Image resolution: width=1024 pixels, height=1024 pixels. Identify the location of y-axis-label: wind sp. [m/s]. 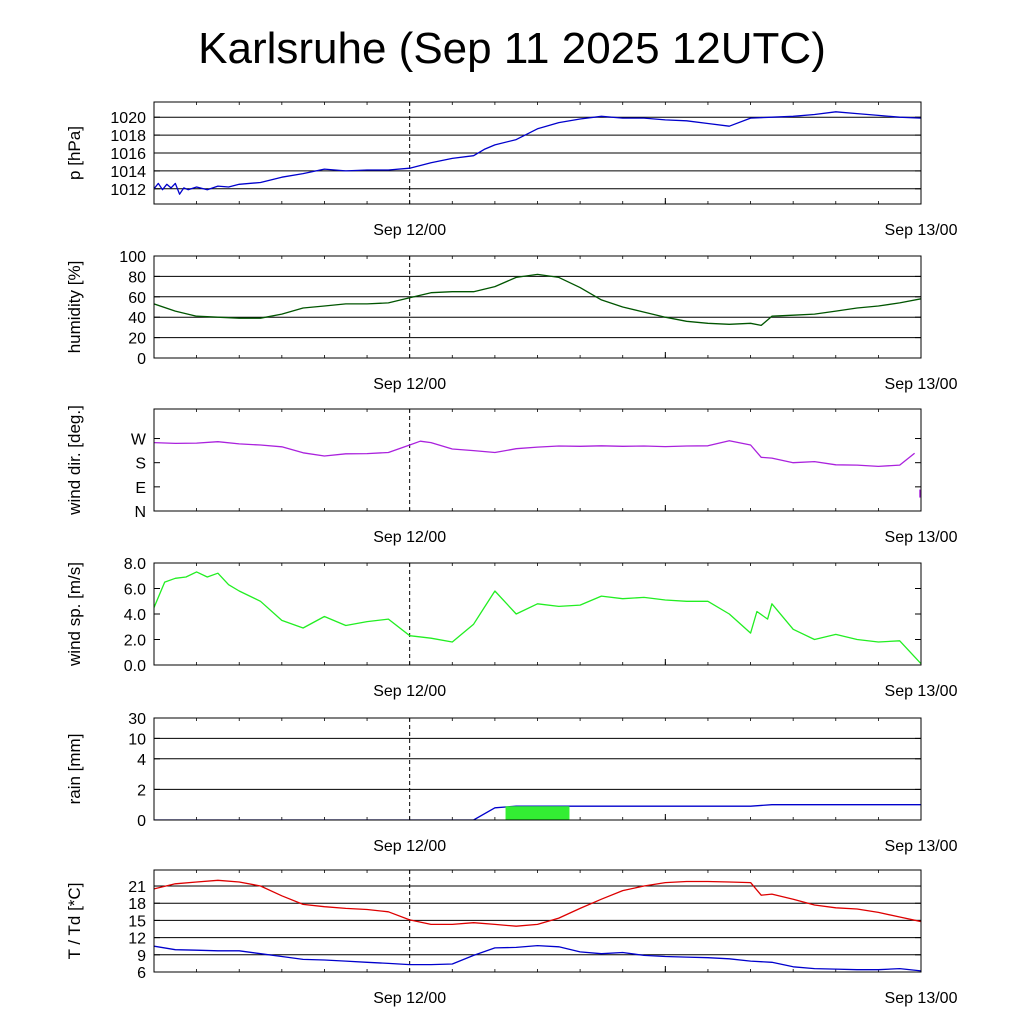
(74, 614).